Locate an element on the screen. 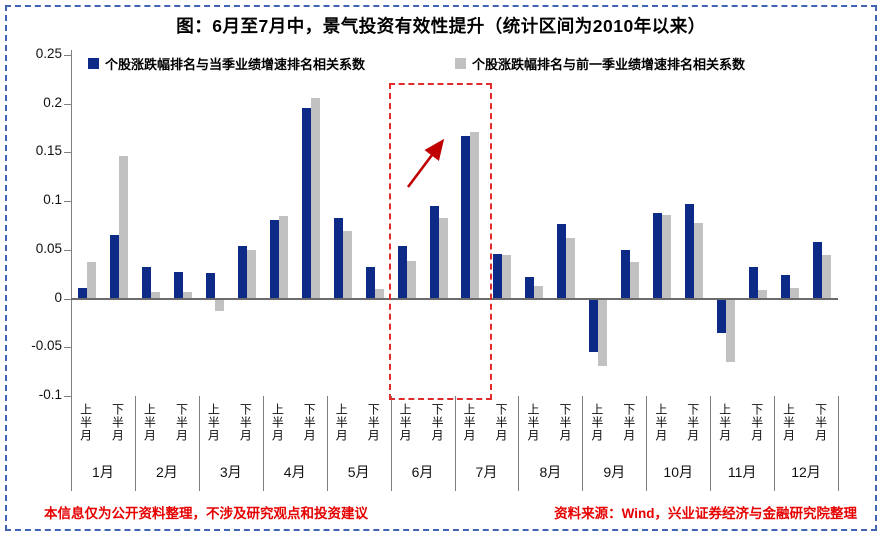  bar-previous-9月下半月 is located at coordinates (635, 280).